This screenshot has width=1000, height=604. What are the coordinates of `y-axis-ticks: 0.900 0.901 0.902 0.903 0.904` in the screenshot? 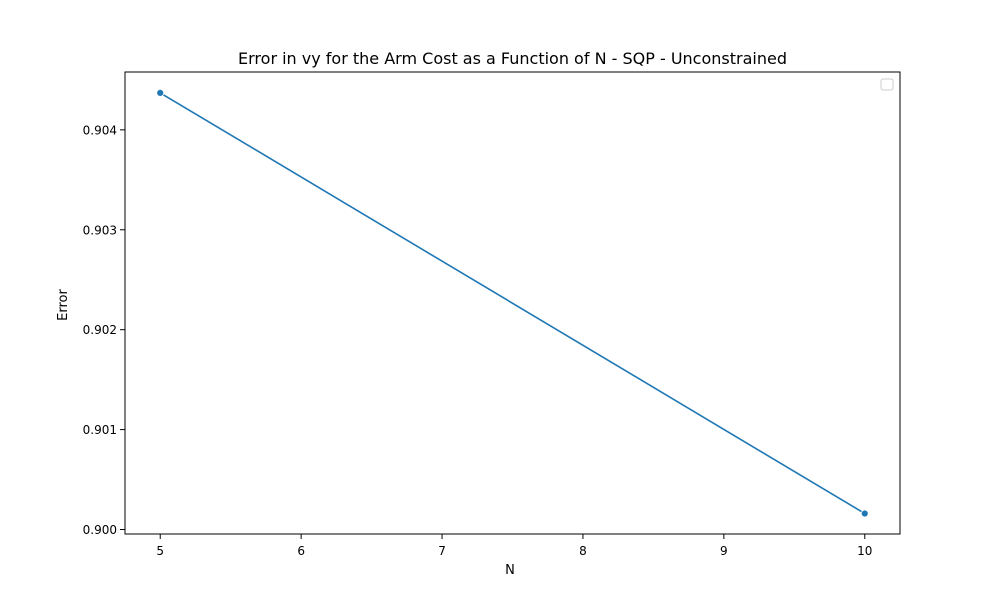 It's located at (104, 330).